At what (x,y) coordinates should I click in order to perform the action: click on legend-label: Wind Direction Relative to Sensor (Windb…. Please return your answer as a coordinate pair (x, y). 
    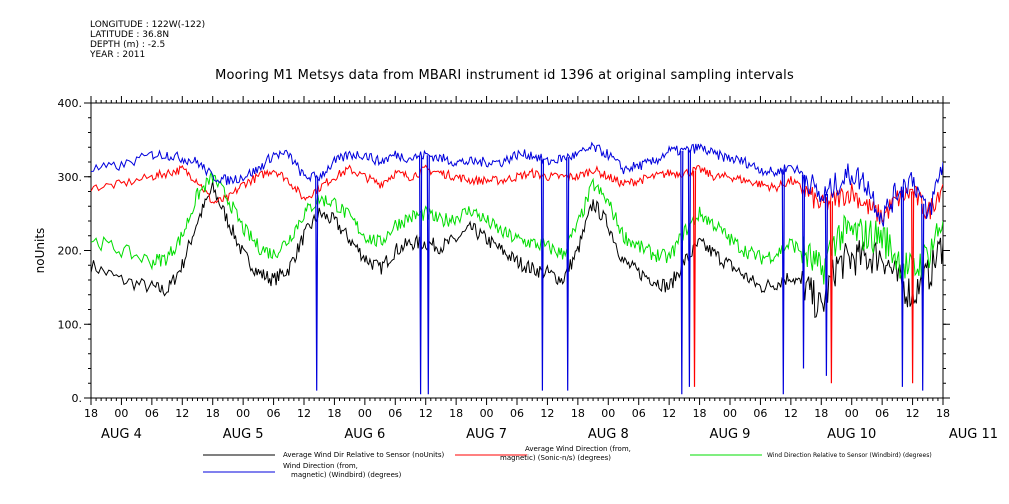
    Looking at the image, I should click on (849, 455).